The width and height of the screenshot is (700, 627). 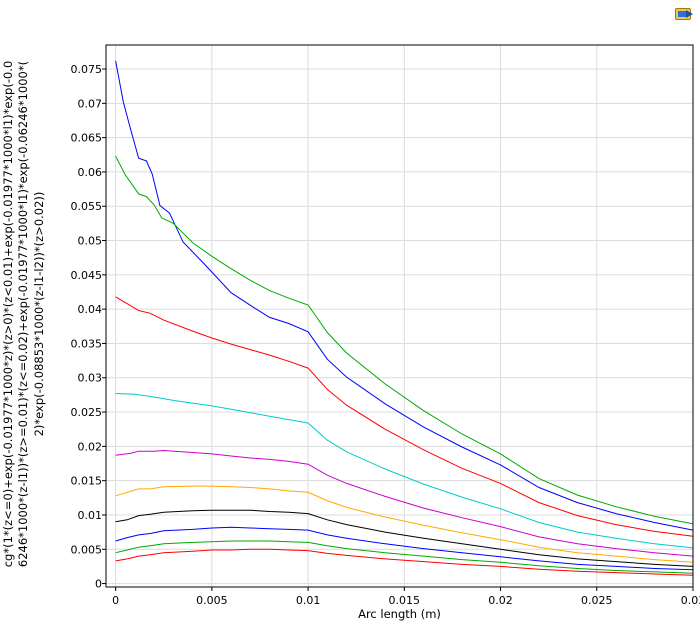 I want to click on y-tick-label: 0.035, so click(x=87, y=343).